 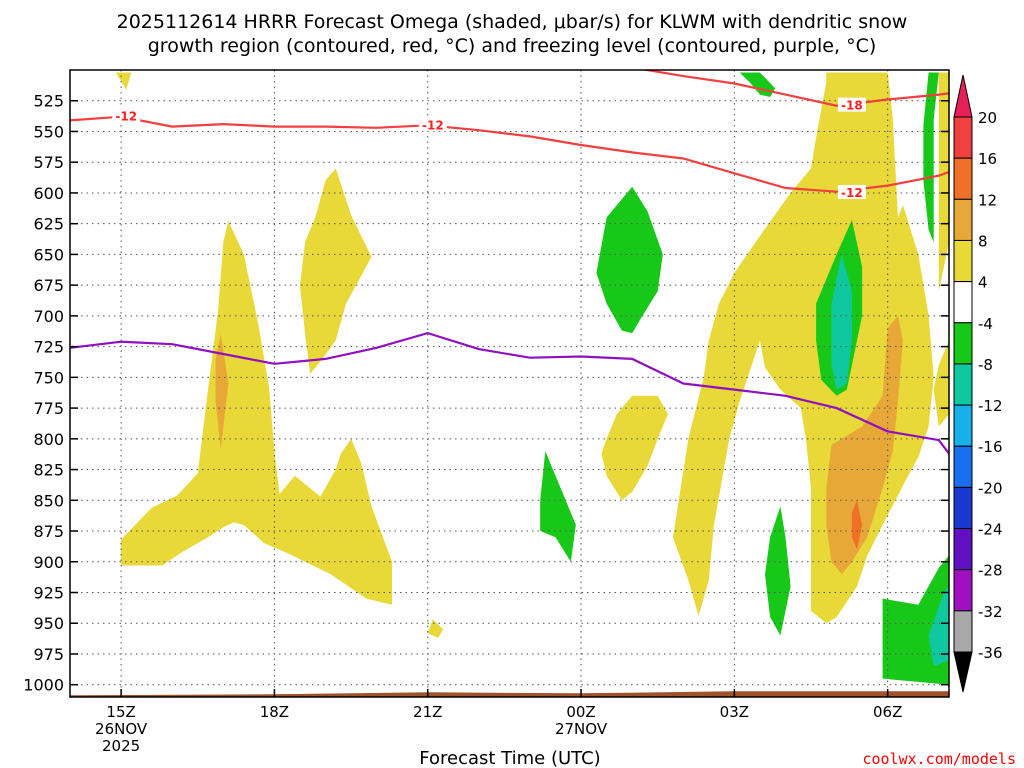 What do you see at coordinates (48, 377) in the screenshot?
I see `y-tick-label: 750` at bounding box center [48, 377].